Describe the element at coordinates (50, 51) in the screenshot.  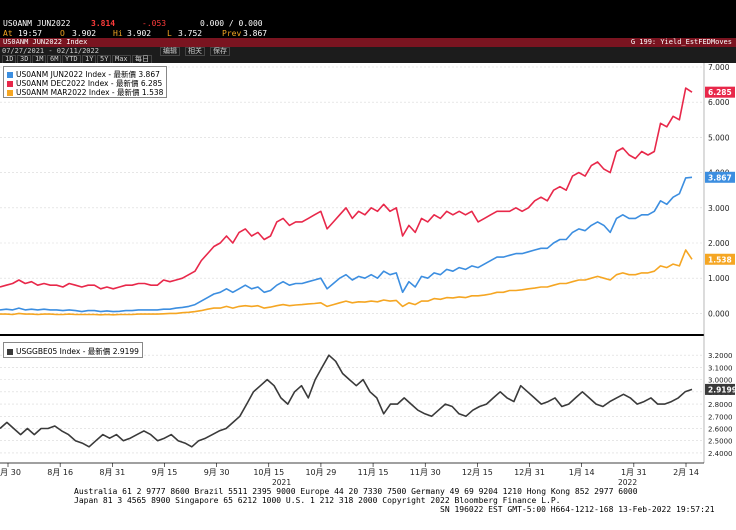
I see `date-range: 07/27/2021 - 02/11/2022` at that location.